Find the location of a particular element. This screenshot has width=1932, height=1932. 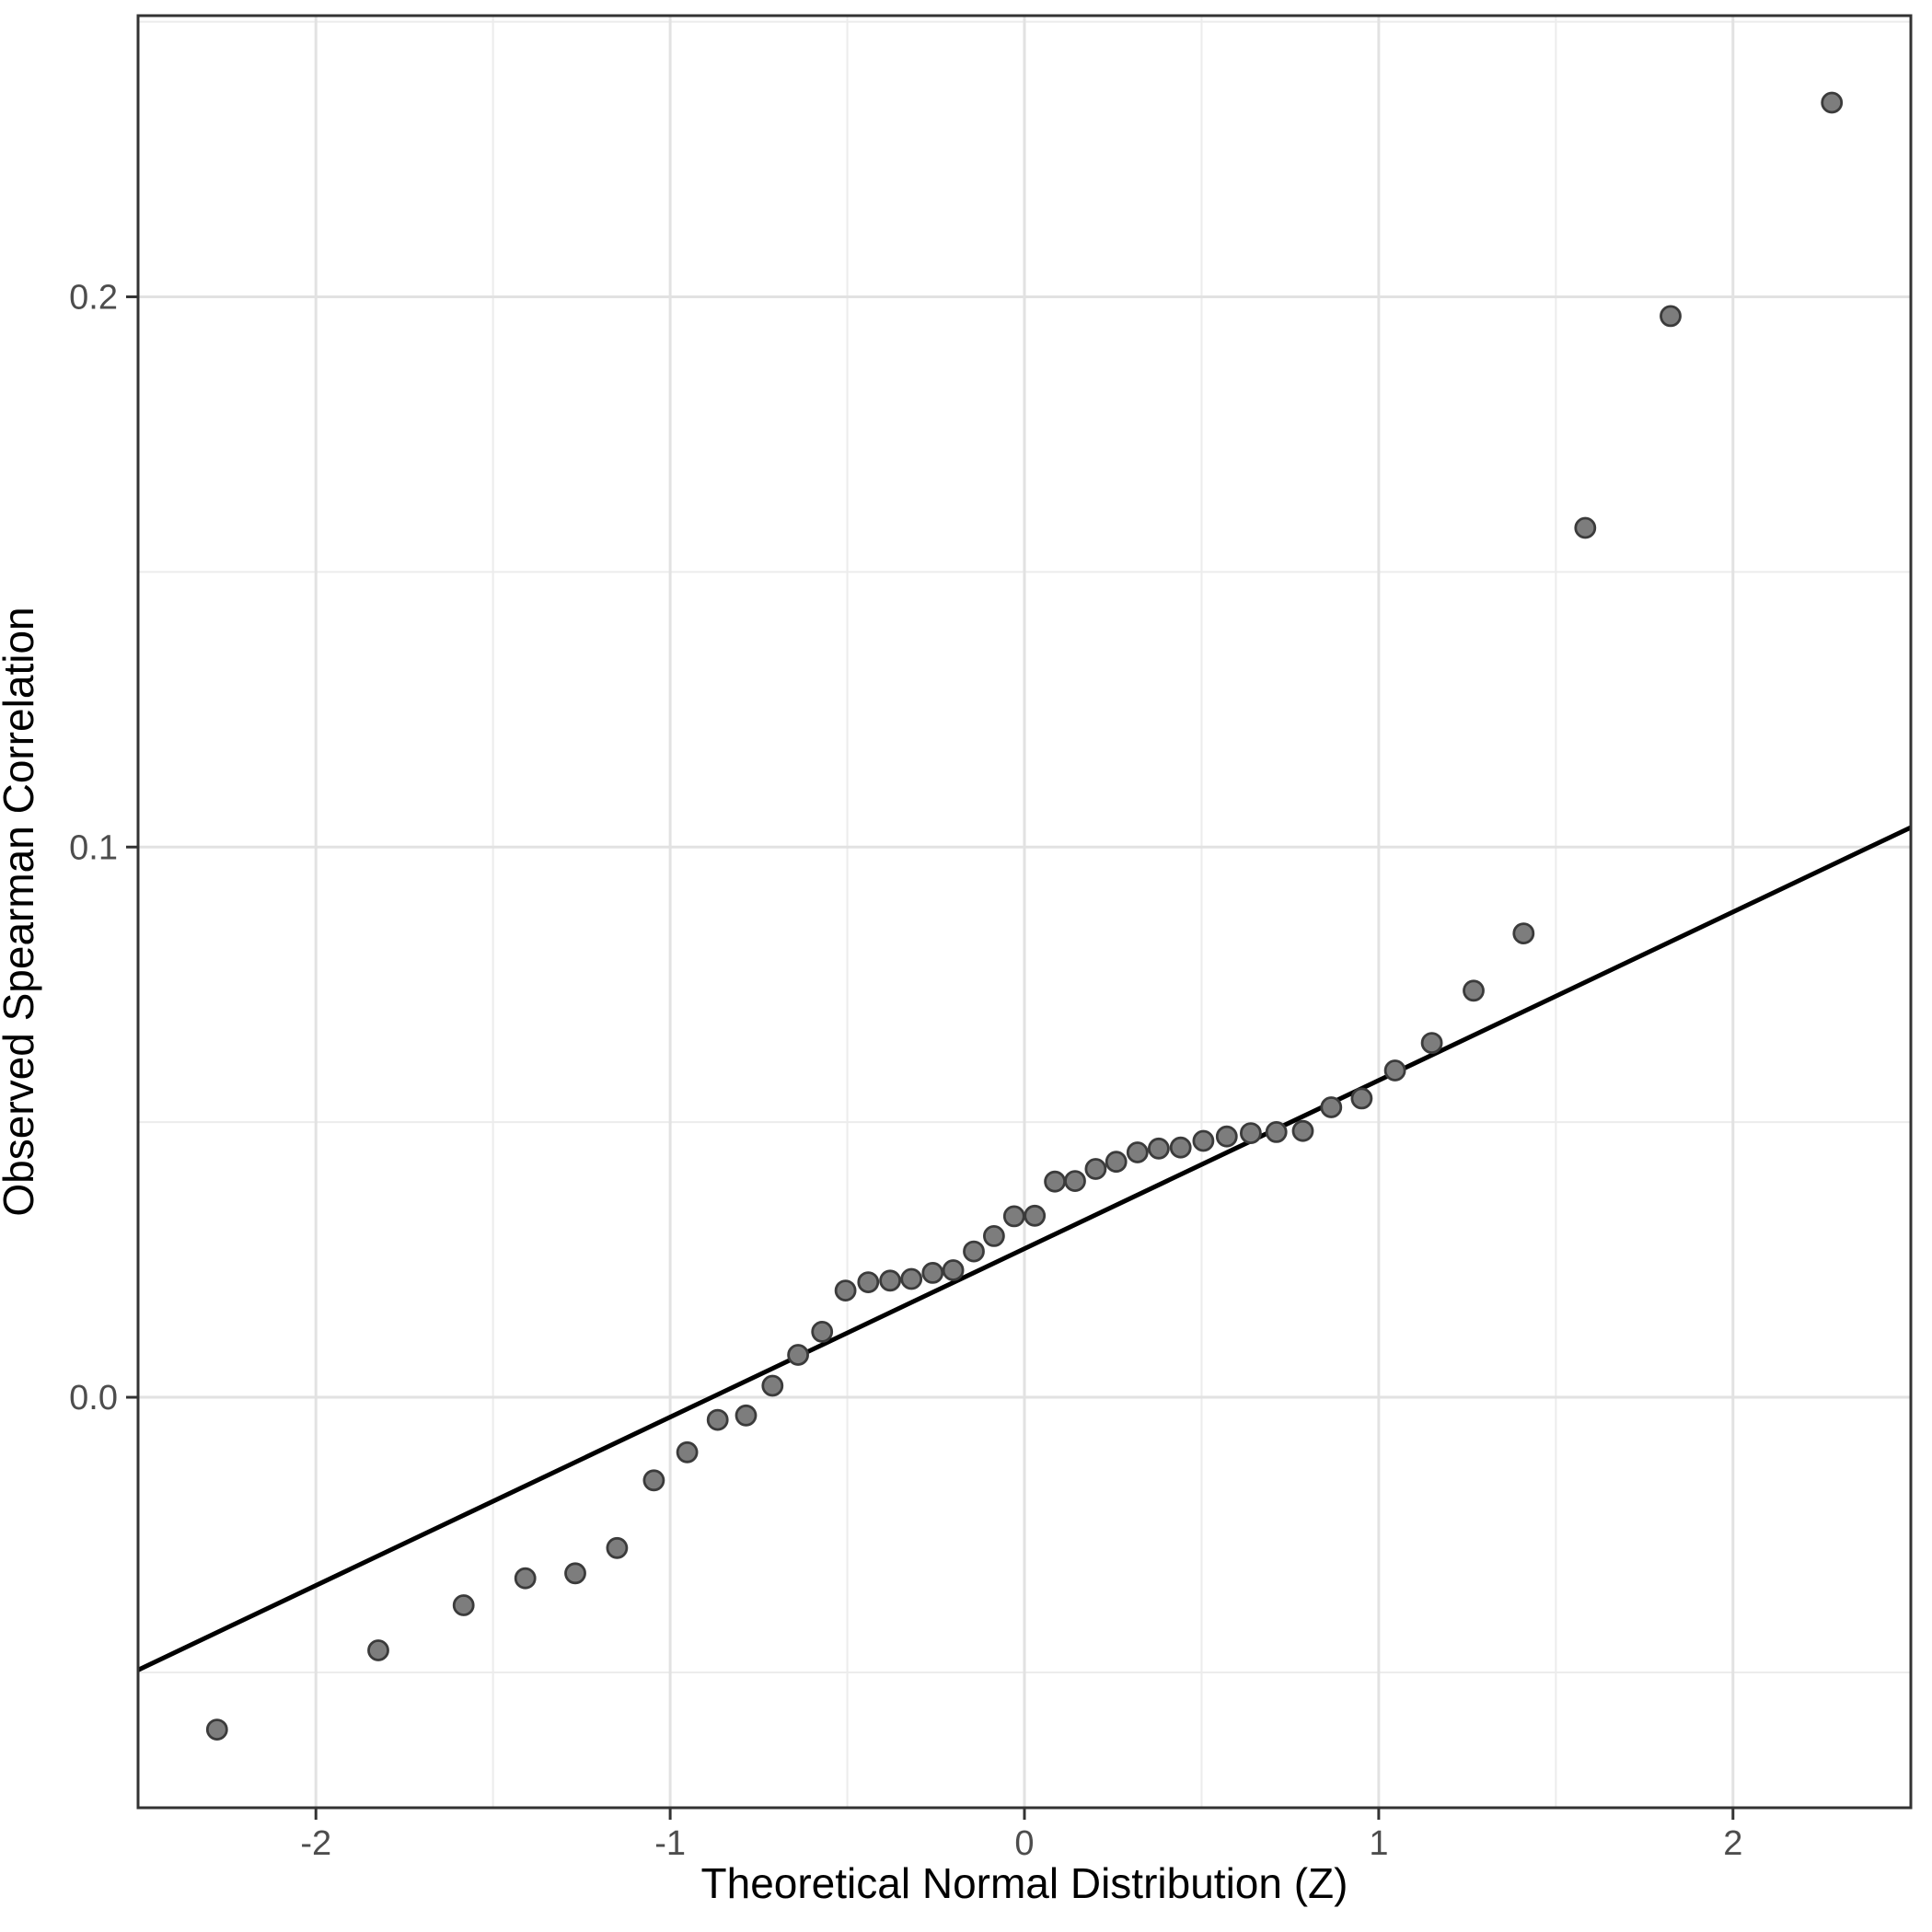

y-axis-ticks is located at coordinates (132, 847).